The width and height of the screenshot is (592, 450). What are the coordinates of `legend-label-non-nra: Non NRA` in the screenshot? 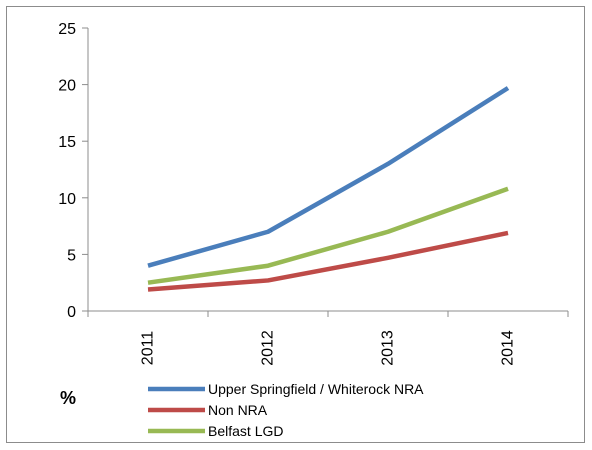 It's located at (238, 410).